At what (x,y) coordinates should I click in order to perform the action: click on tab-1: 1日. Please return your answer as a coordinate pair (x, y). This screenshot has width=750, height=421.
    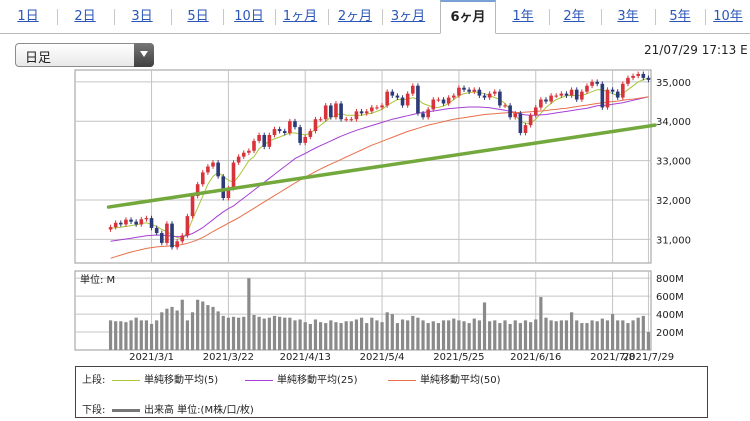
    Looking at the image, I should click on (28, 16).